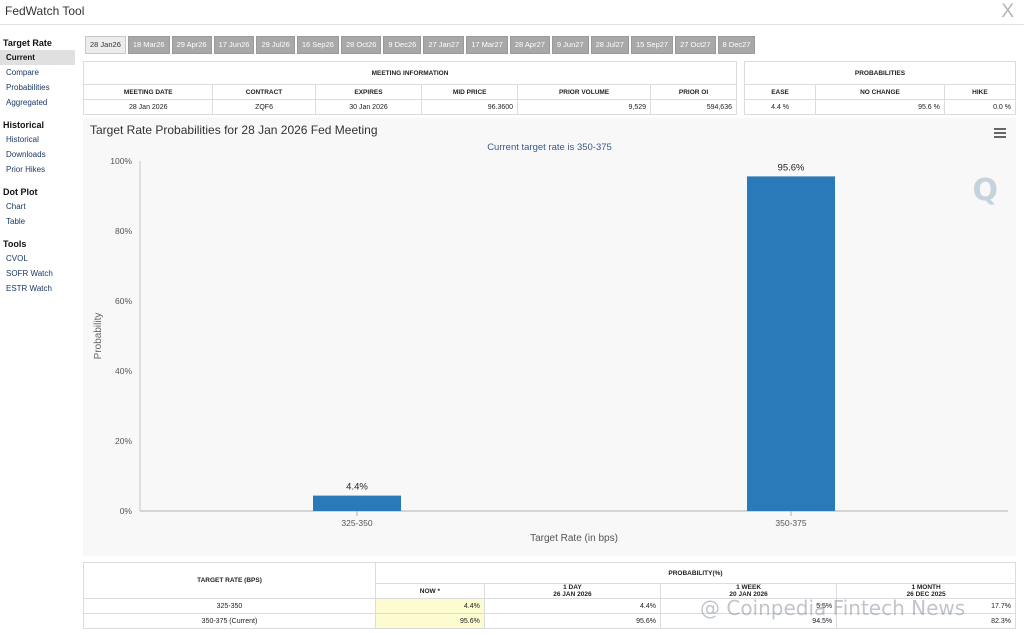 This screenshot has width=1024, height=635. I want to click on sidebar-item-downloads: Downloads, so click(26, 154).